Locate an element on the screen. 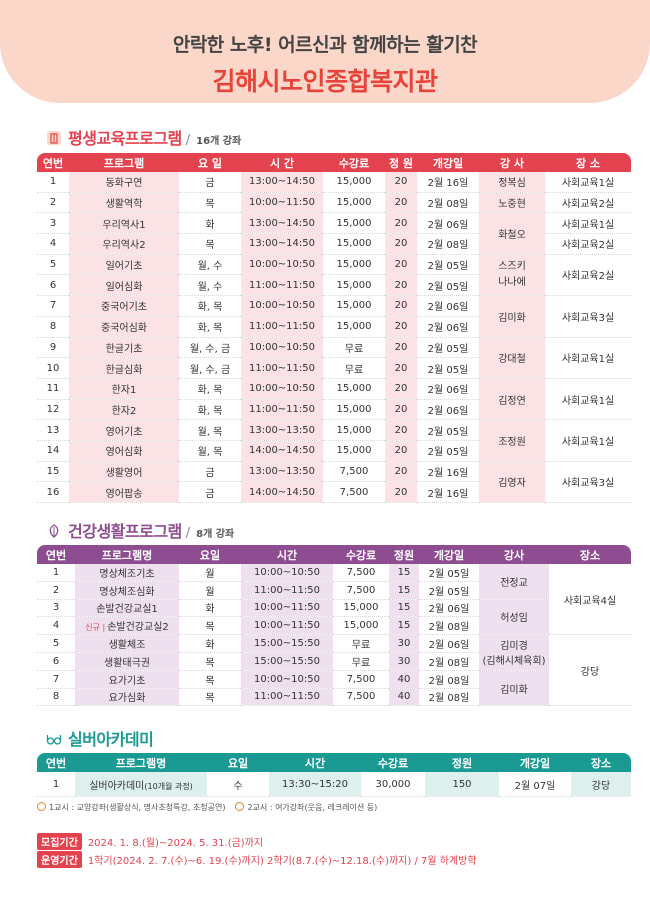 This screenshot has height=917, width=650. header-cell: 수강료 is located at coordinates (361, 554).